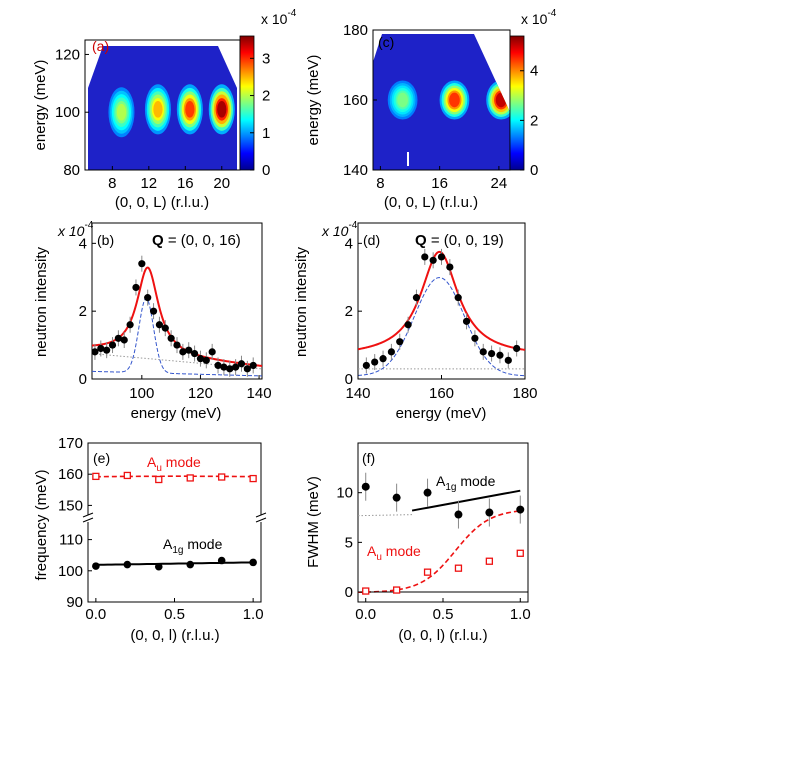 This screenshot has height=777, width=789. I want to click on panel-b-ytick-label: 2, so click(83, 311).